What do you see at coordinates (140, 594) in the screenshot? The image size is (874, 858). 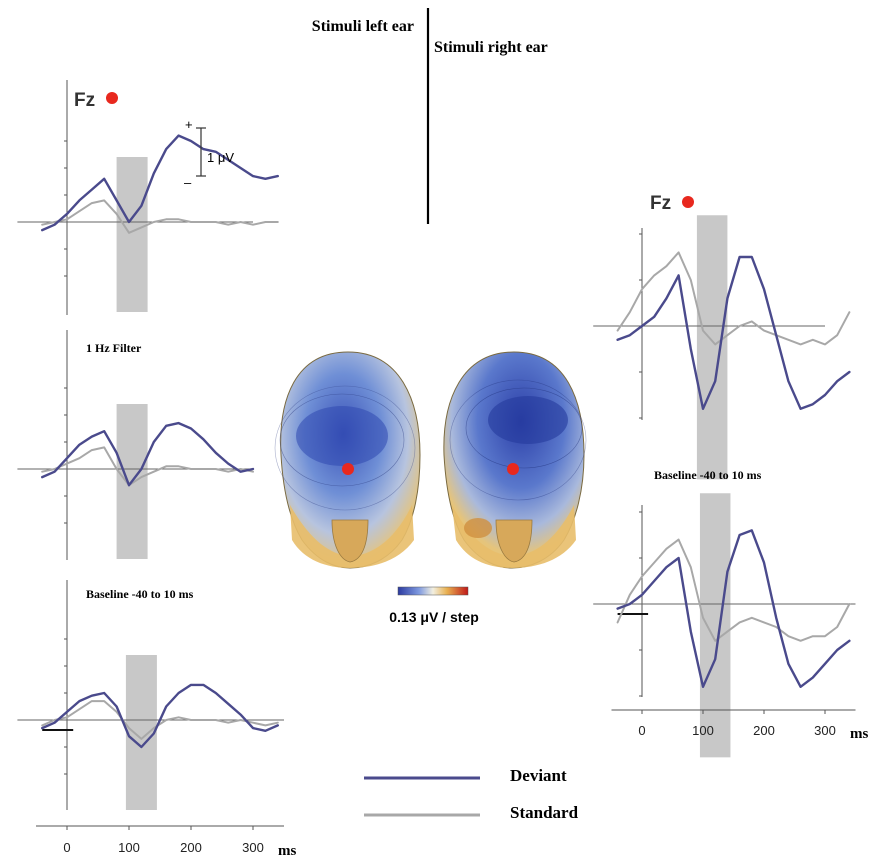 I see `annotation-left-bottom: Baseline -40 to 10 ms` at bounding box center [140, 594].